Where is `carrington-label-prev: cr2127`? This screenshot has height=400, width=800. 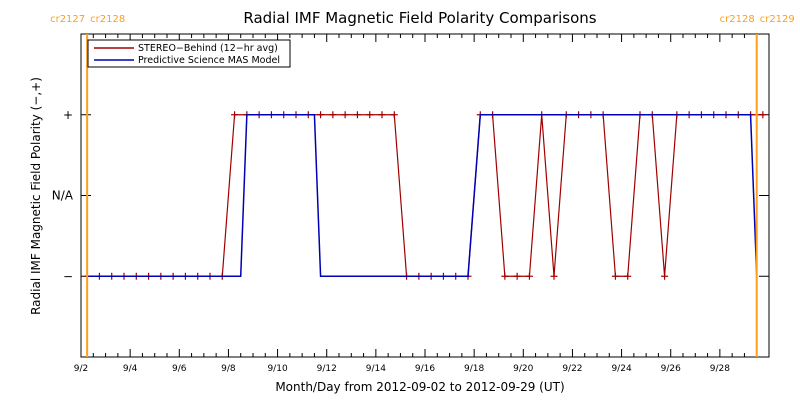
carrington-label-prev: cr2127 is located at coordinates (67, 19).